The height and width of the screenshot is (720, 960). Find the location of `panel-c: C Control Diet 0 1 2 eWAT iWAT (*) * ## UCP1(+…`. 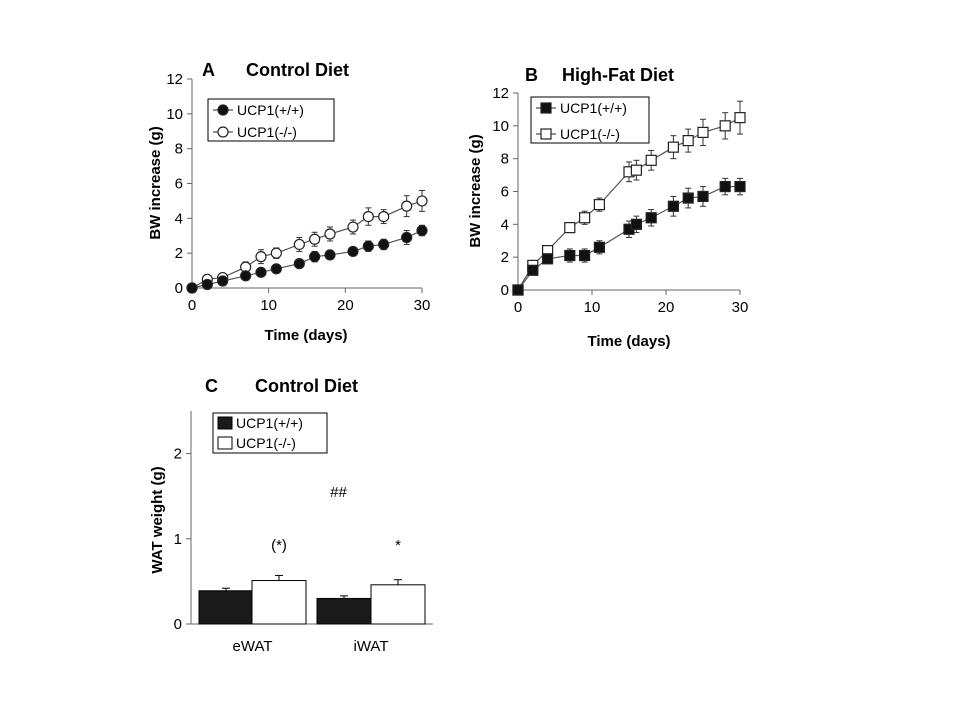

panel-c: C Control Diet 0 1 2 eWAT iWAT (*) * ## UCP1(+… is located at coordinates (291, 515).